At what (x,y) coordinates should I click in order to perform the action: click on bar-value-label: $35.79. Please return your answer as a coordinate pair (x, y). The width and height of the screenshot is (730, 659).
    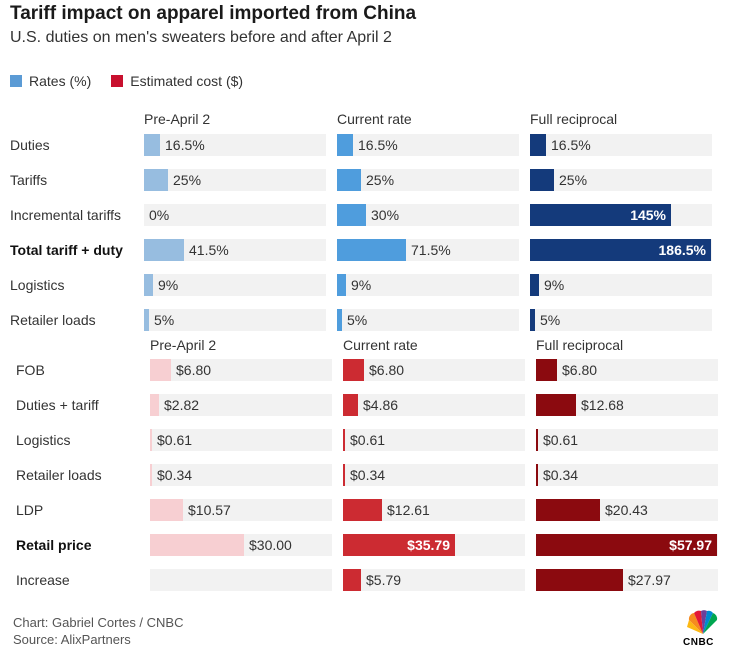
    Looking at the image, I should click on (428, 545).